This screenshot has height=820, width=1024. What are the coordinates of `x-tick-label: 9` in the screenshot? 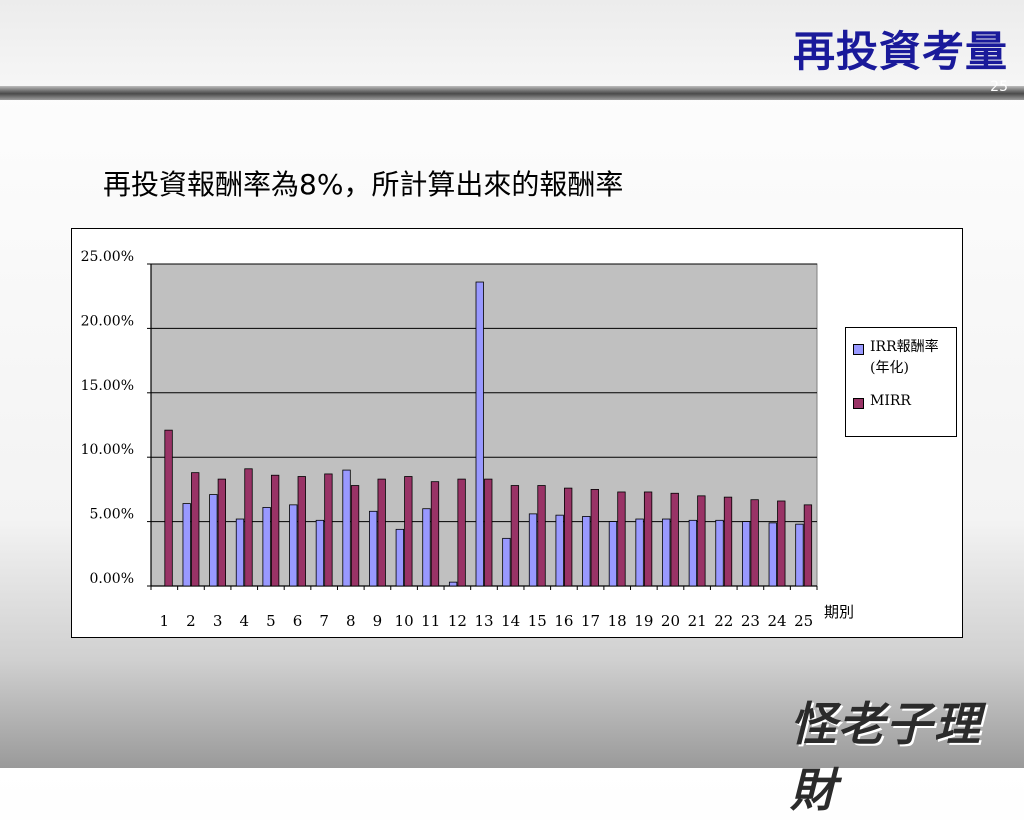 It's located at (378, 621).